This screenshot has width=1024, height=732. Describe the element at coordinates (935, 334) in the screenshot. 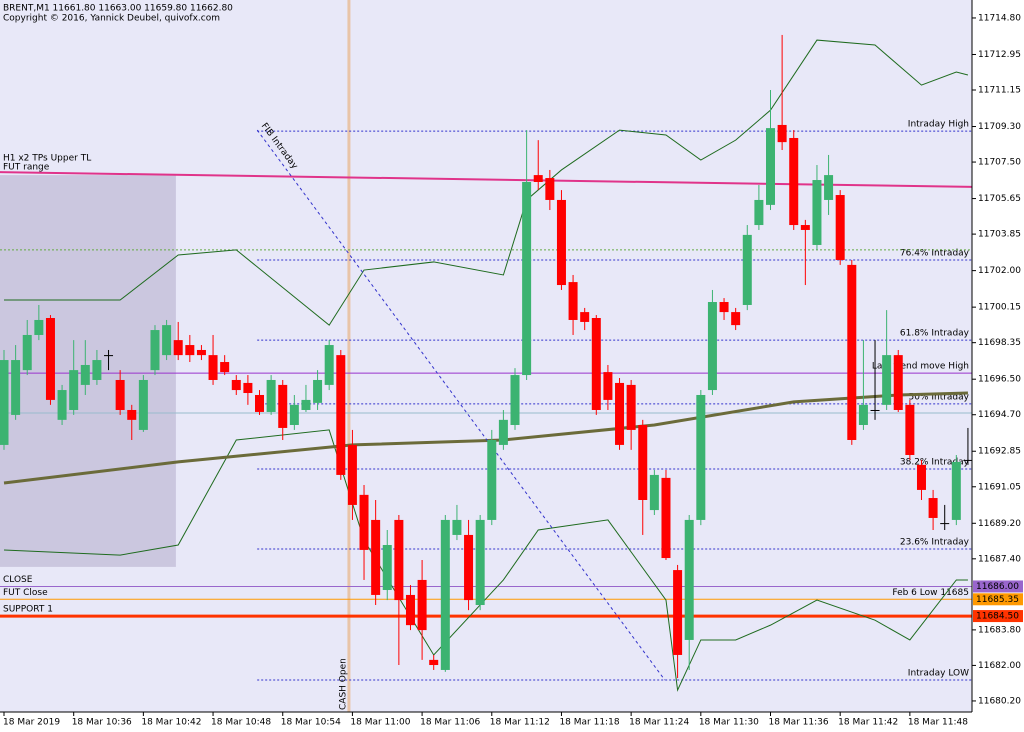

I see `level-label: 61.8% Intraday` at that location.